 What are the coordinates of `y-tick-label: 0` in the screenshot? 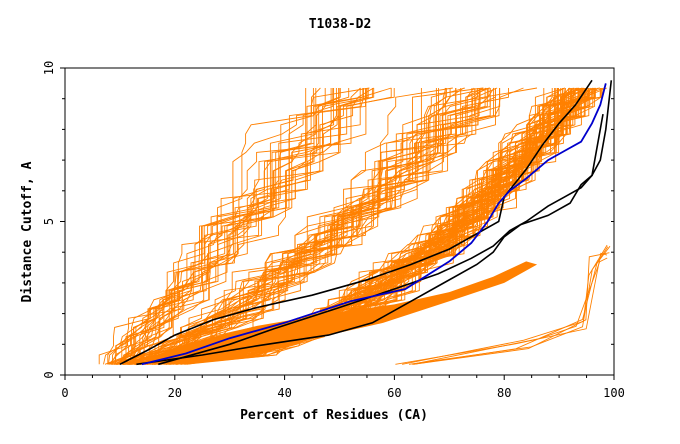 It's located at (49, 374).